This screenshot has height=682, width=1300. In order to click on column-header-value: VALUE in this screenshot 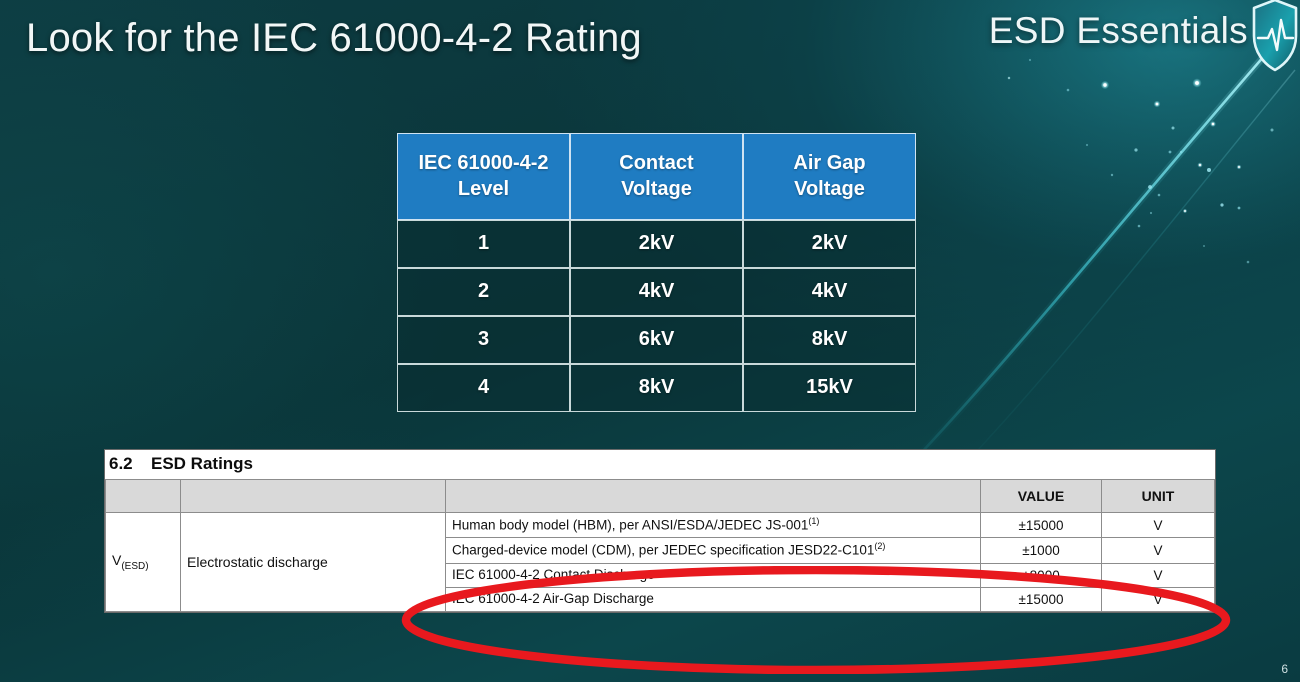, I will do `click(1041, 496)`.